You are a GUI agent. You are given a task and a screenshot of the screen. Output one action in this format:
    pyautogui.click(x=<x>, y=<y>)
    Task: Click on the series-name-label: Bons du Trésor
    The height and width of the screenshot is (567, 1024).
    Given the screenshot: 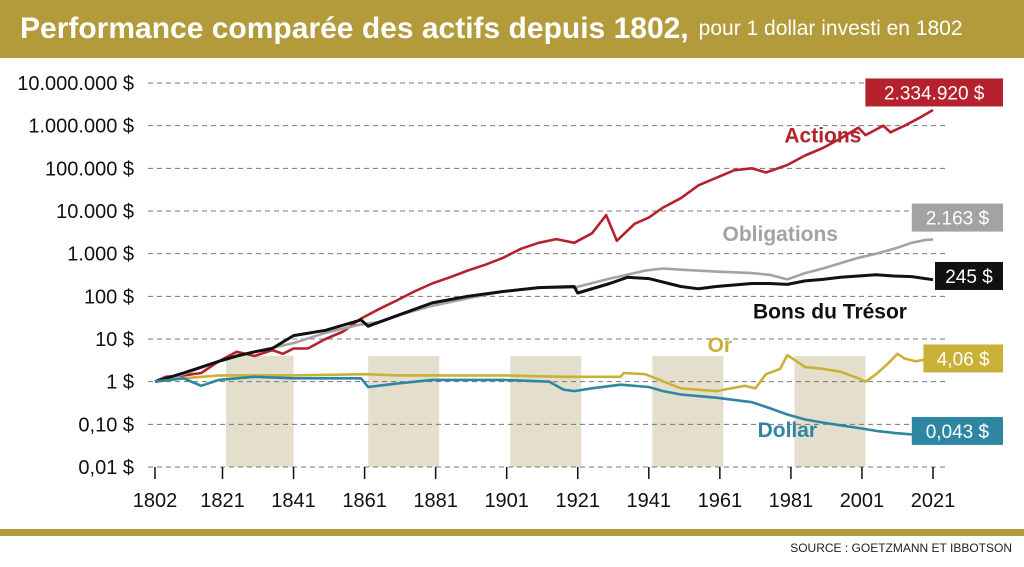 What is the action you would take?
    pyautogui.click(x=830, y=312)
    